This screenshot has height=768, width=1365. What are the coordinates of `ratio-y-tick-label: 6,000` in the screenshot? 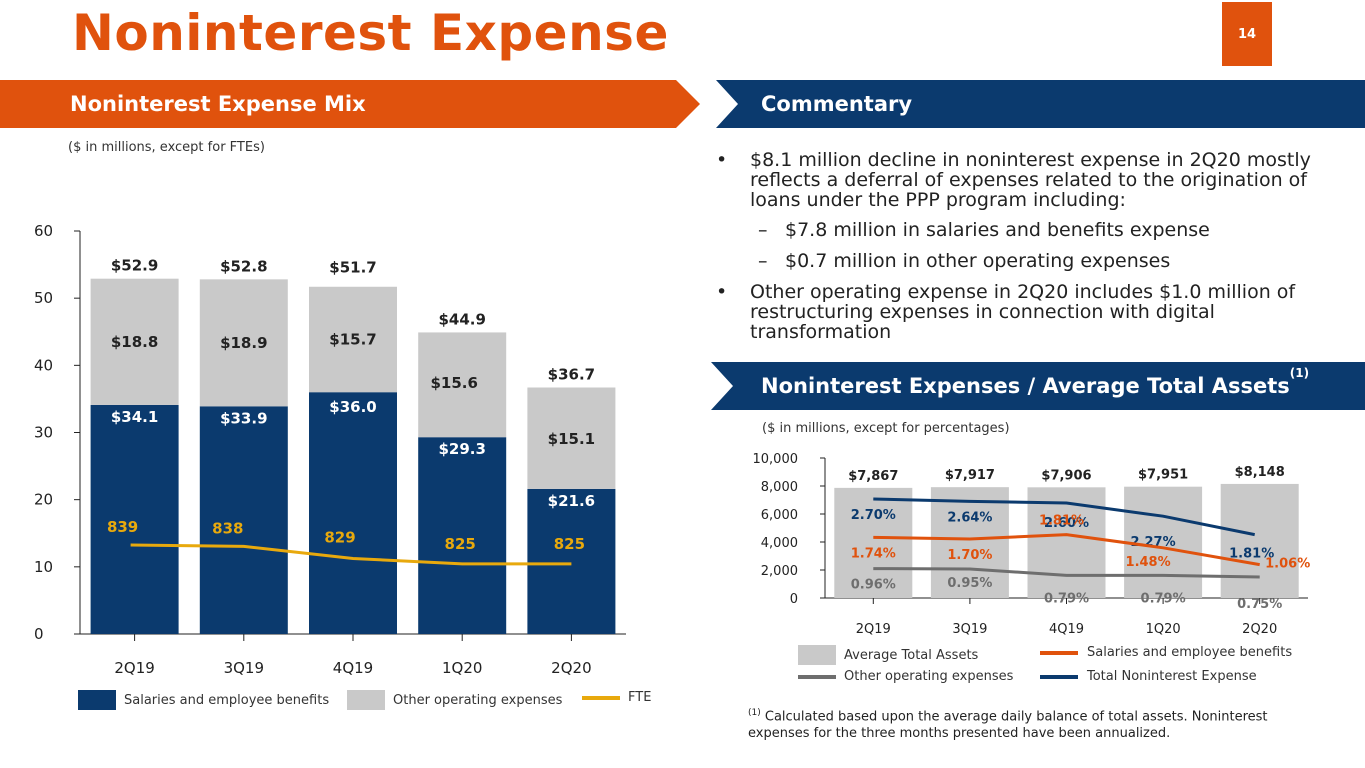 It's located at (779, 515).